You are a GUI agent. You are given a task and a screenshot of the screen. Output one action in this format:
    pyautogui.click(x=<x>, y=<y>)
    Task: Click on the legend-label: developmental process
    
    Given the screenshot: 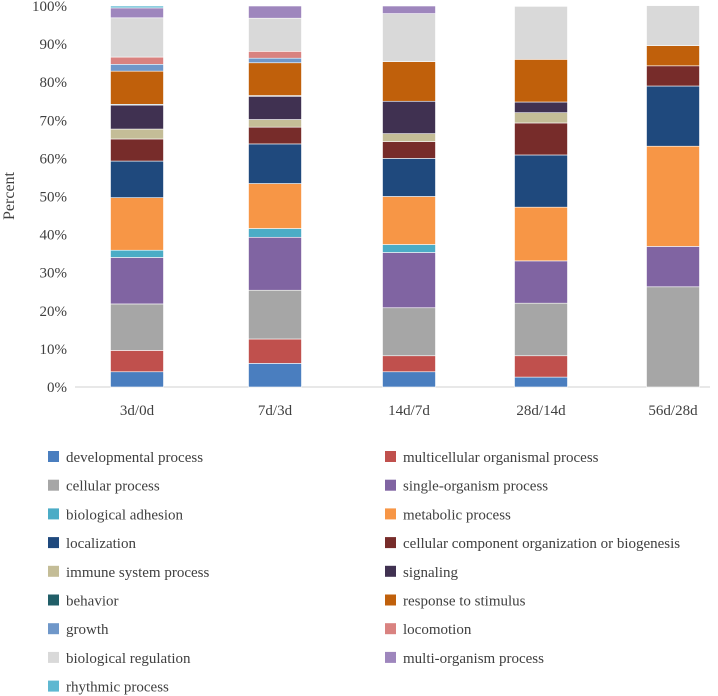 What is the action you would take?
    pyautogui.click(x=134, y=458)
    